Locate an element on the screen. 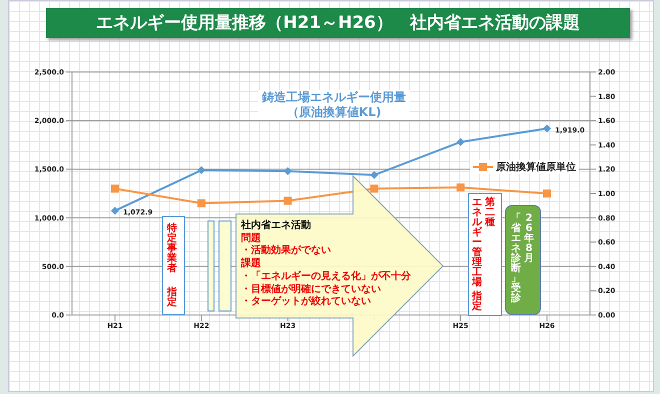 The image size is (660, 394). annotation: 第二種 is located at coordinates (490, 212).